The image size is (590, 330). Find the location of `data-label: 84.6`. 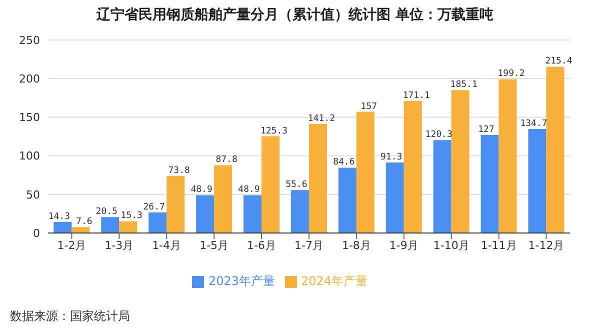

data-label: 84.6 is located at coordinates (344, 163).